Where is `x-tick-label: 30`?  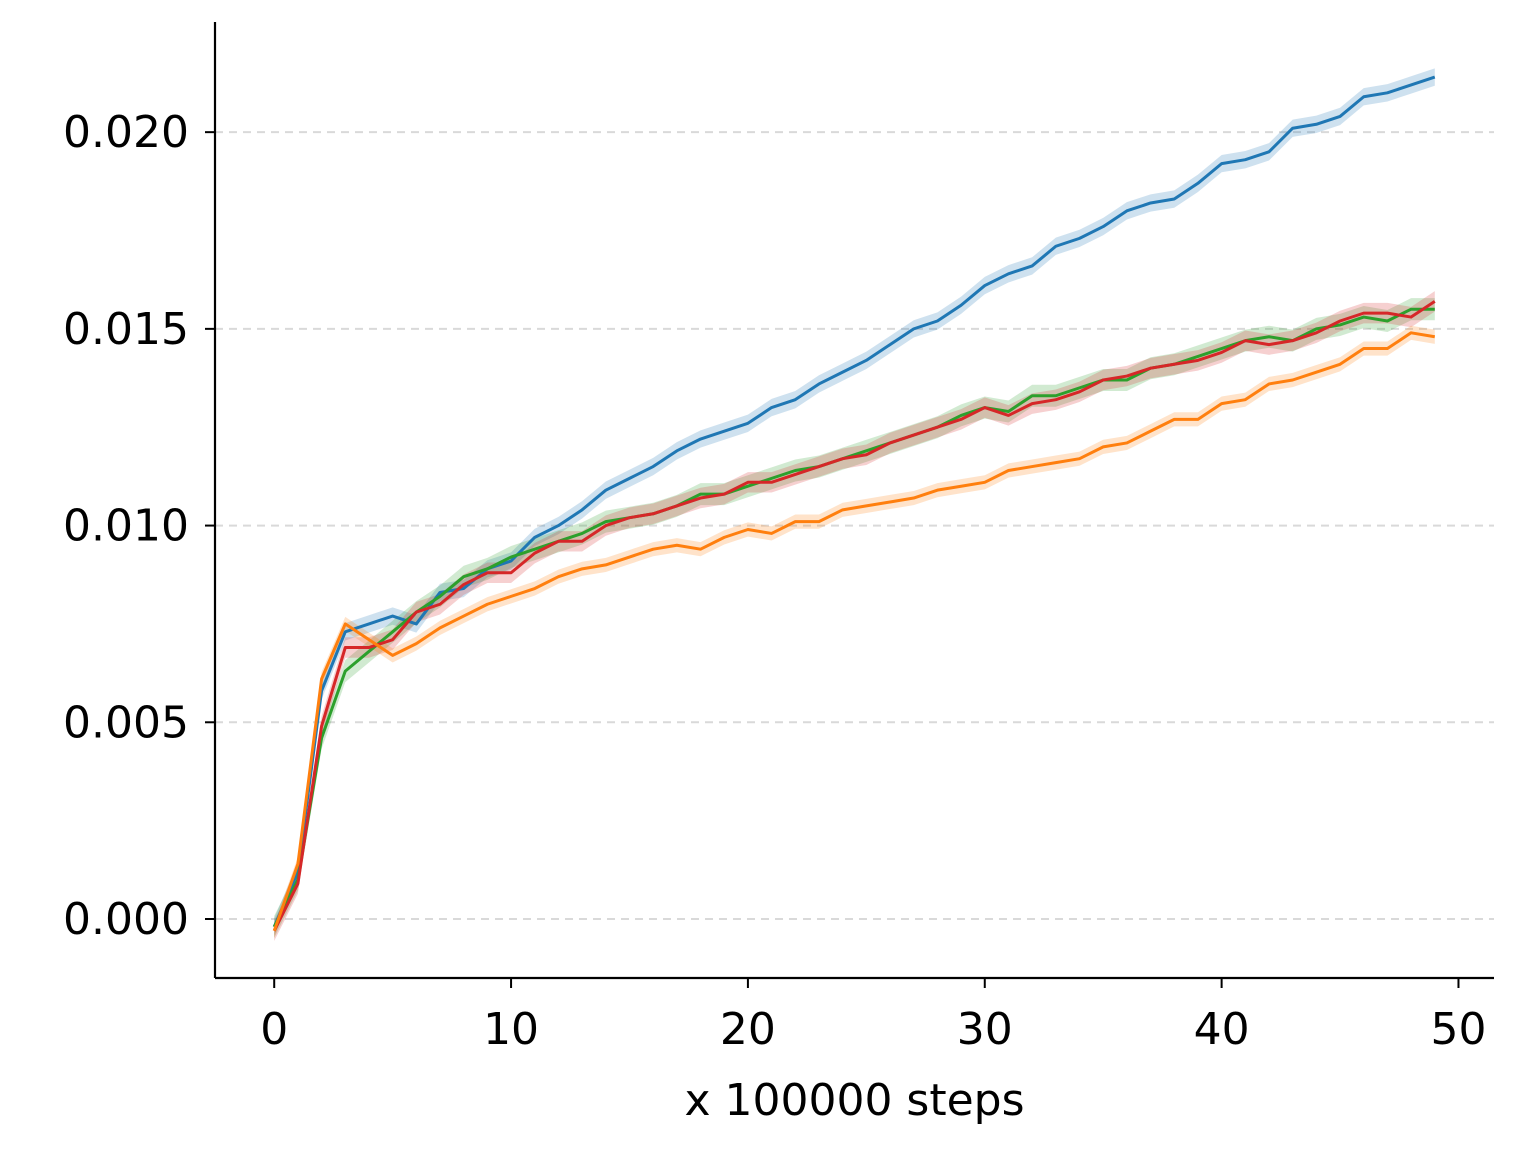
x-tick-label: 30 is located at coordinates (985, 1029).